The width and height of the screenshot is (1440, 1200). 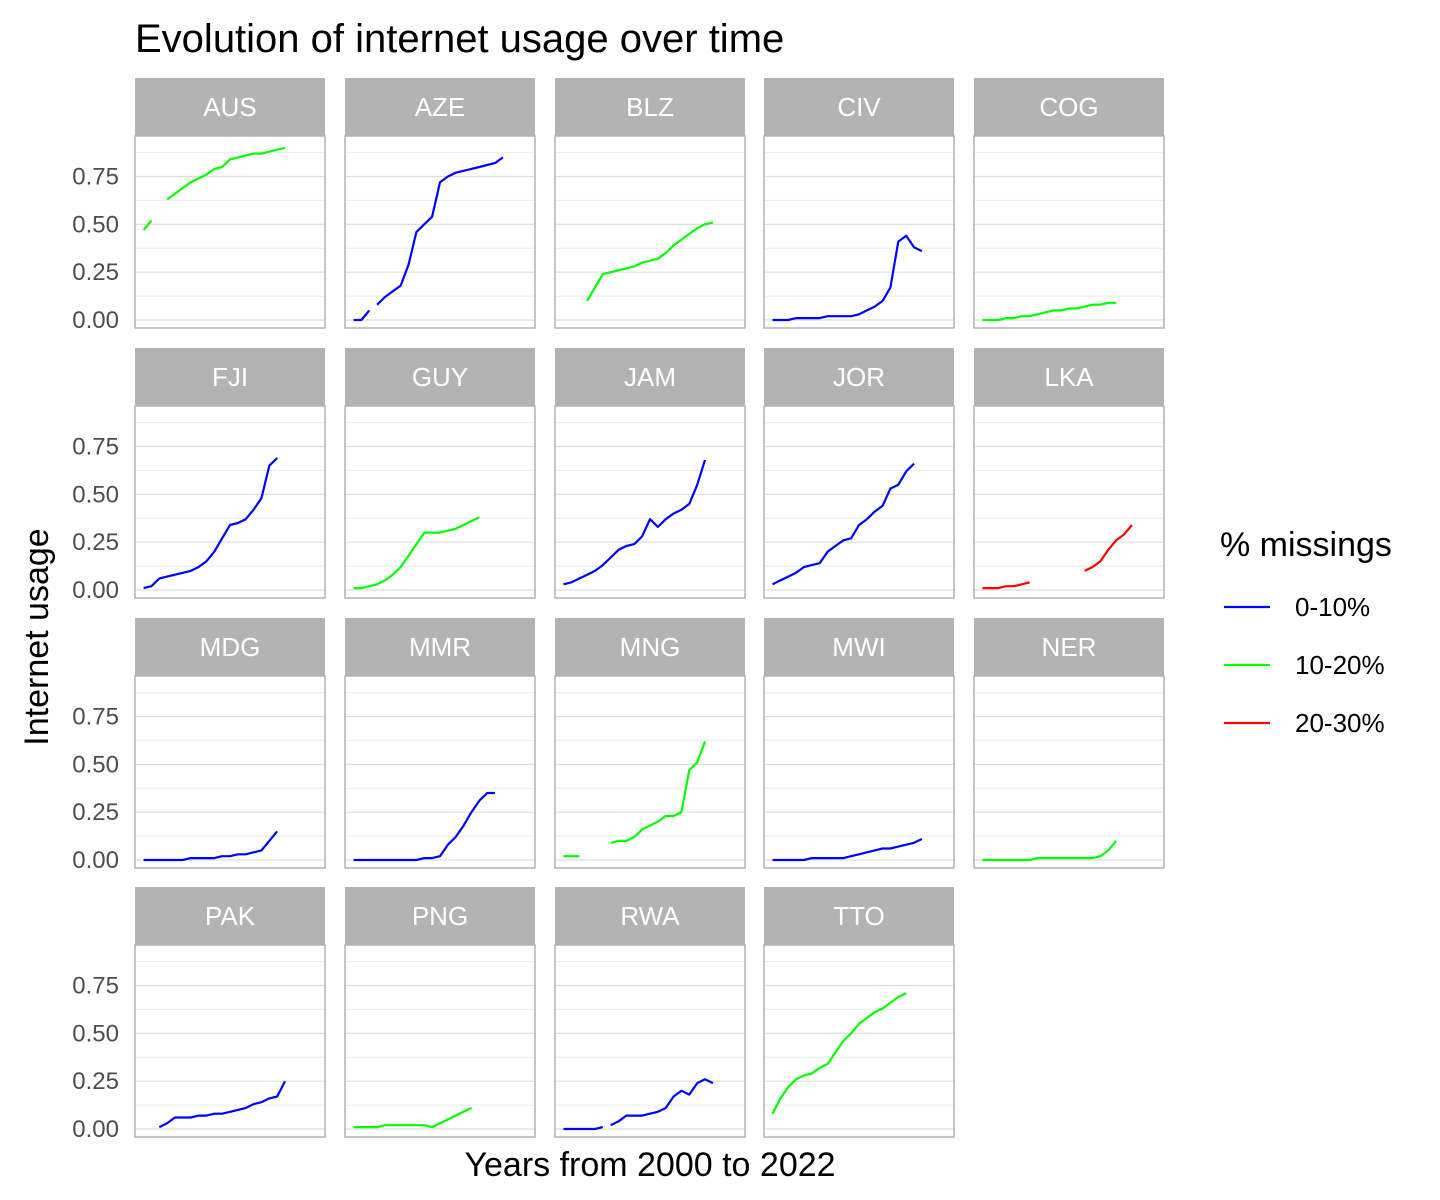 What do you see at coordinates (649, 1165) in the screenshot?
I see `x-axis-title: Years from 2000 to 2022` at bounding box center [649, 1165].